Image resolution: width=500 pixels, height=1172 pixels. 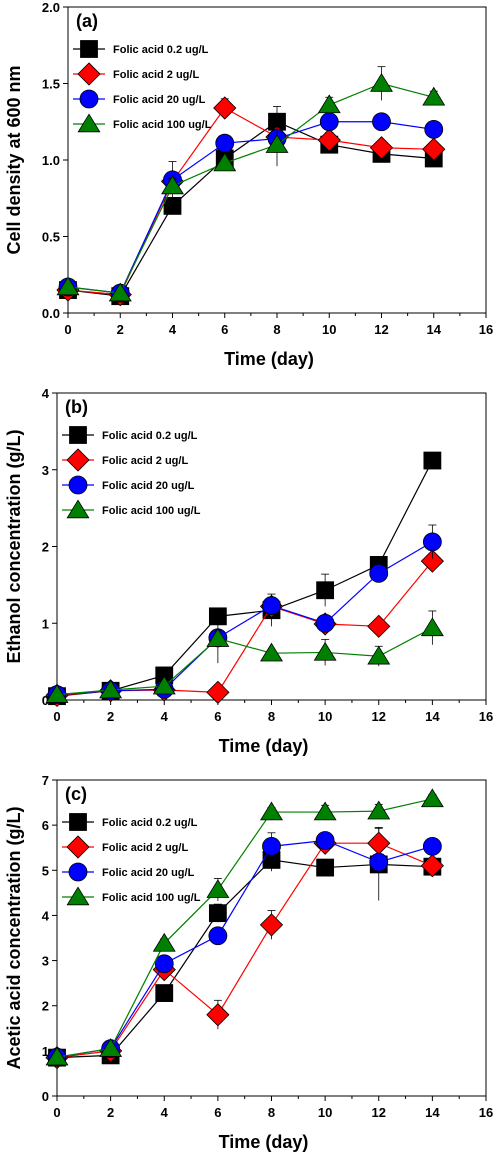 I want to click on y-tick-label: 1.5, so click(x=51, y=84).